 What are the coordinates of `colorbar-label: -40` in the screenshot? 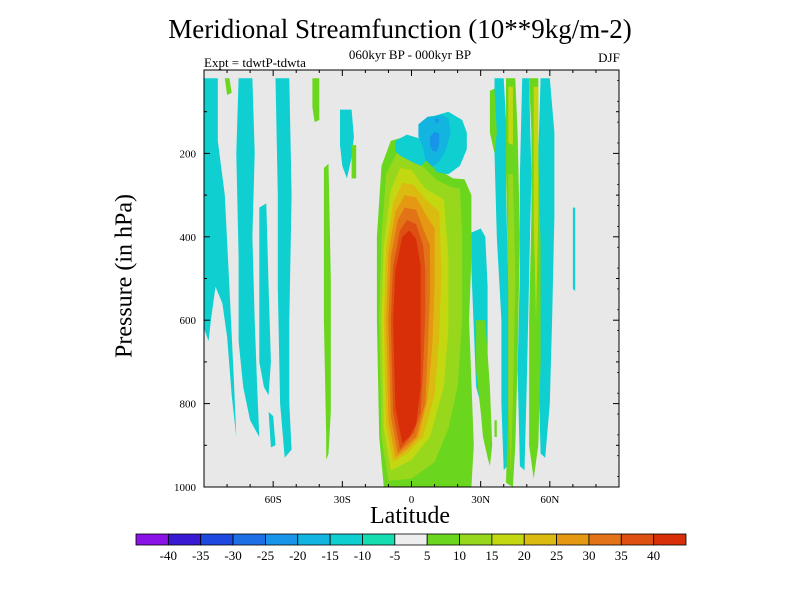 It's located at (168, 555).